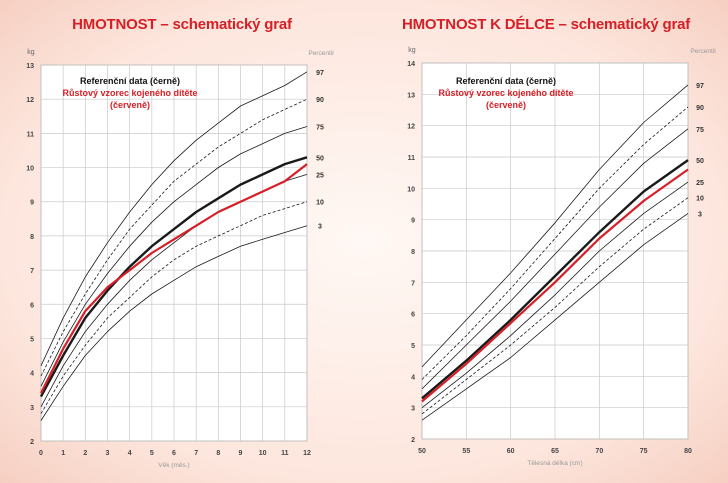  Describe the element at coordinates (241, 453) in the screenshot. I see `x-tick-label: 9` at that location.